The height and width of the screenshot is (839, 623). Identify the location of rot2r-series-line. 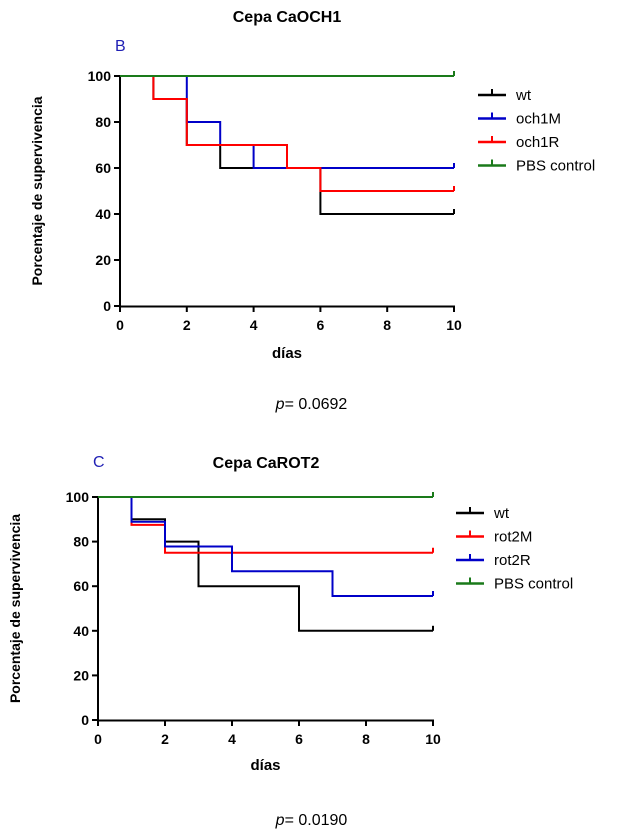
(265, 547).